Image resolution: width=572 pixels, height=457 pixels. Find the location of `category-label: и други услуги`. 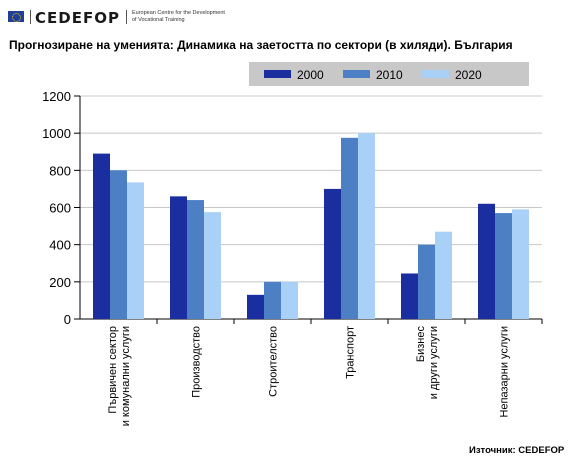

category-label: и други услуги is located at coordinates (434, 362).